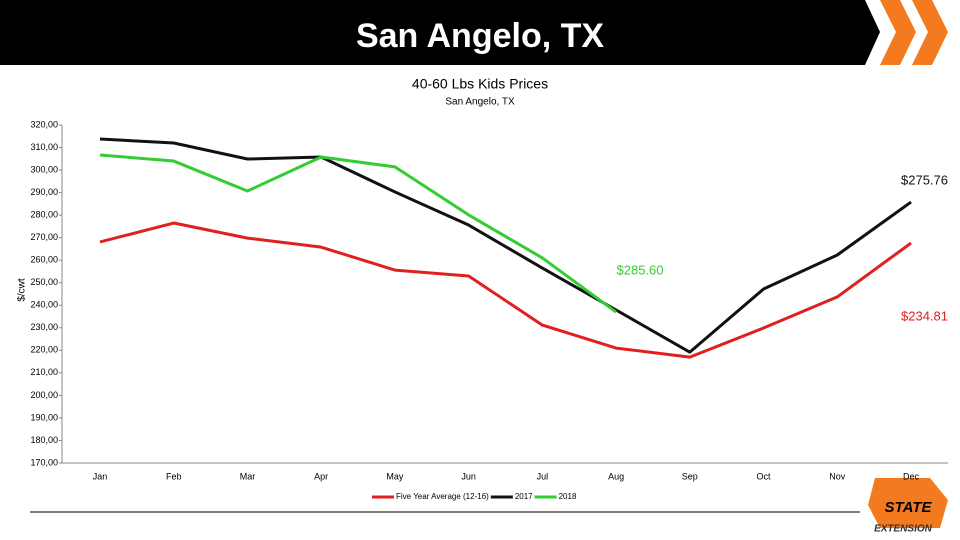 The height and width of the screenshot is (540, 960). I want to click on x-tick-label: Aug, so click(616, 476).